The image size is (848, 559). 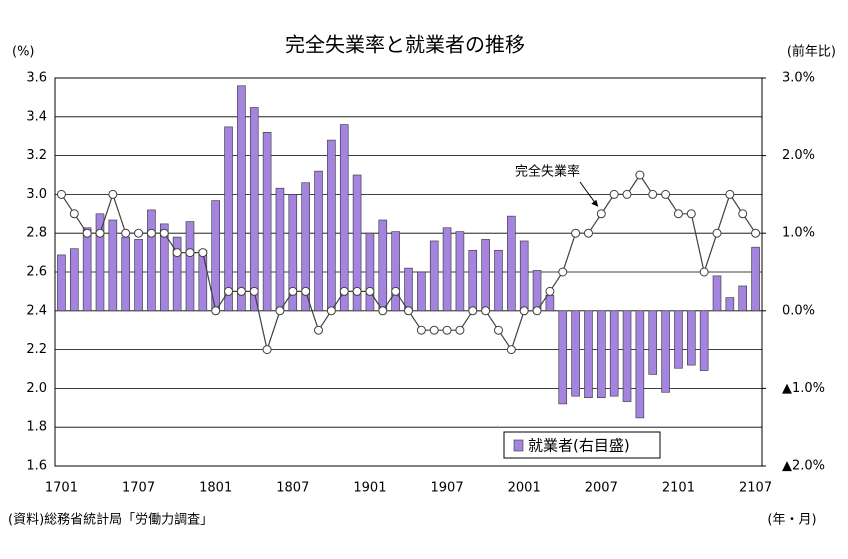 What do you see at coordinates (791, 520) in the screenshot?
I see `x-axis-label: (年・月)` at bounding box center [791, 520].